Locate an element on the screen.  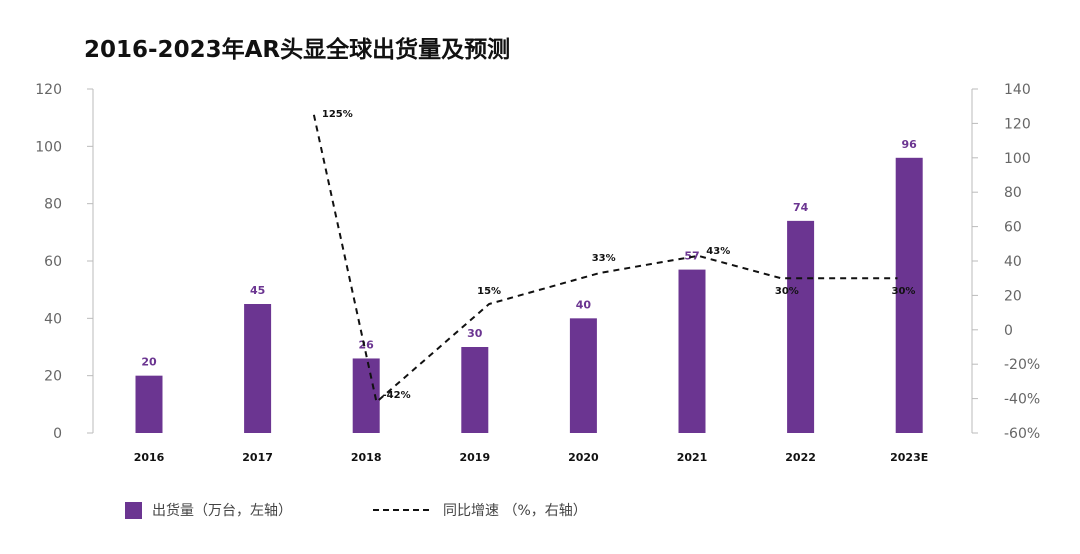
bar-value-label: 74 is located at coordinates (801, 207).